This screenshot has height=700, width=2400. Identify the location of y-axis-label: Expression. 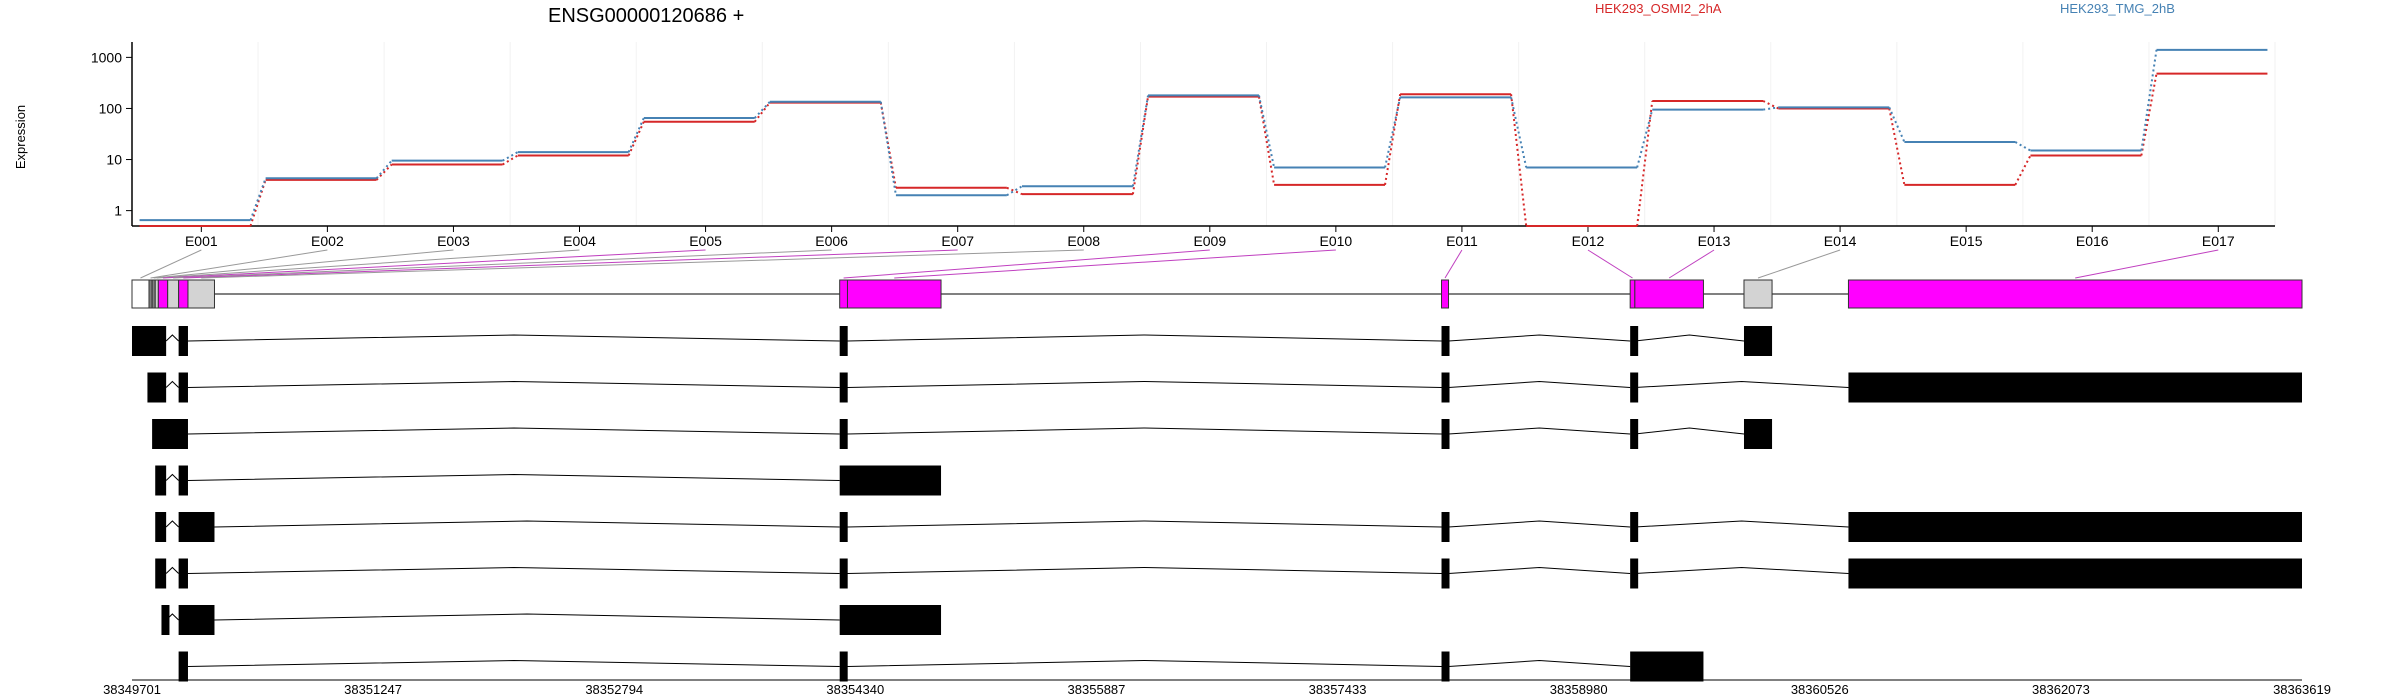
(20, 137).